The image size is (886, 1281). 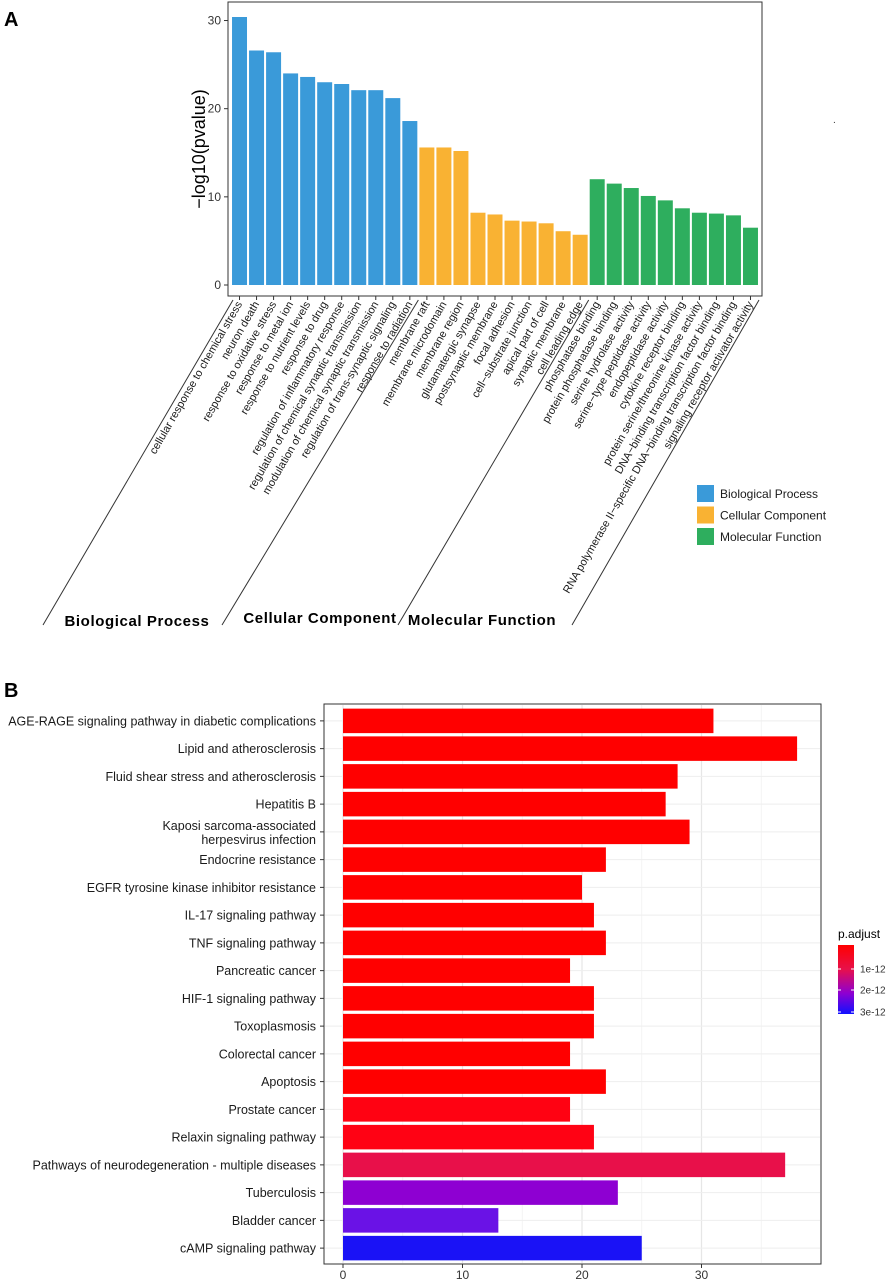 I want to click on chart-b-xtick-label: 10, so click(x=463, y=1274).